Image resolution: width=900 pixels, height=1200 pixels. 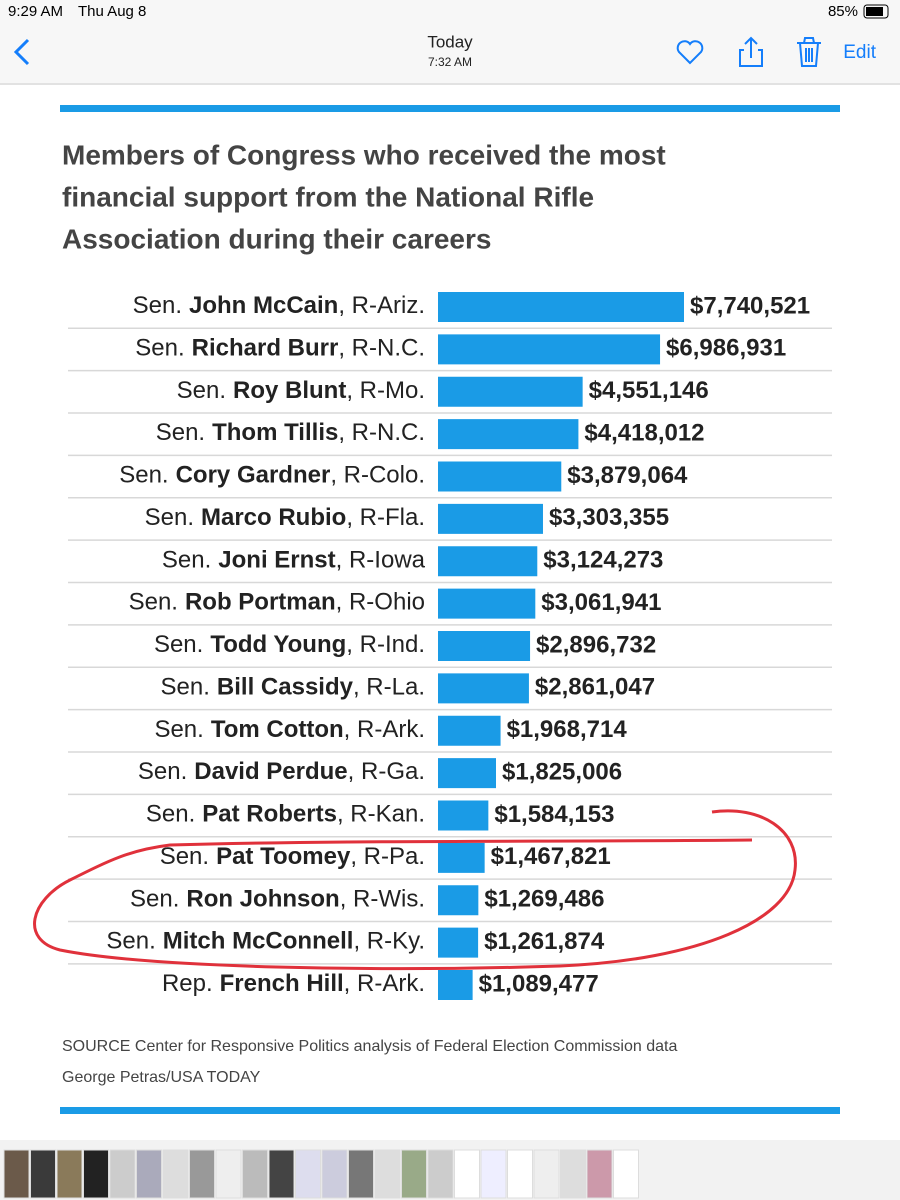 I want to click on row-label: Sen. John McCain, R-Ariz., so click(x=279, y=305).